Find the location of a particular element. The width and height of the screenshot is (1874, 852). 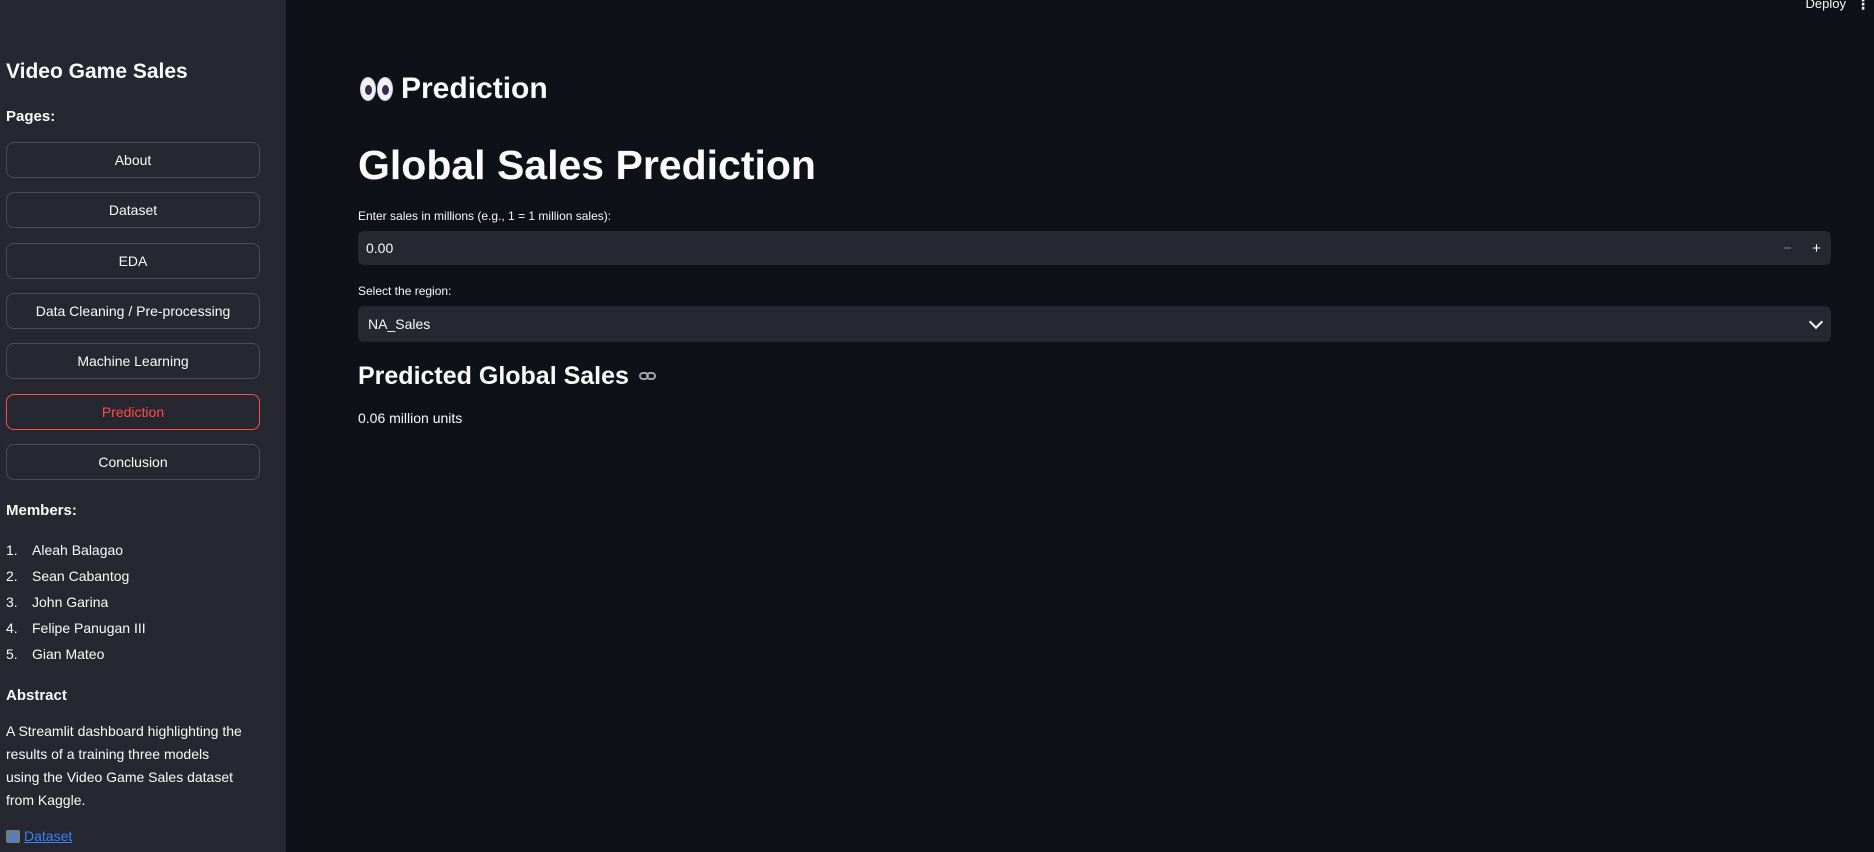

chevron-down-icon is located at coordinates (1816, 321).